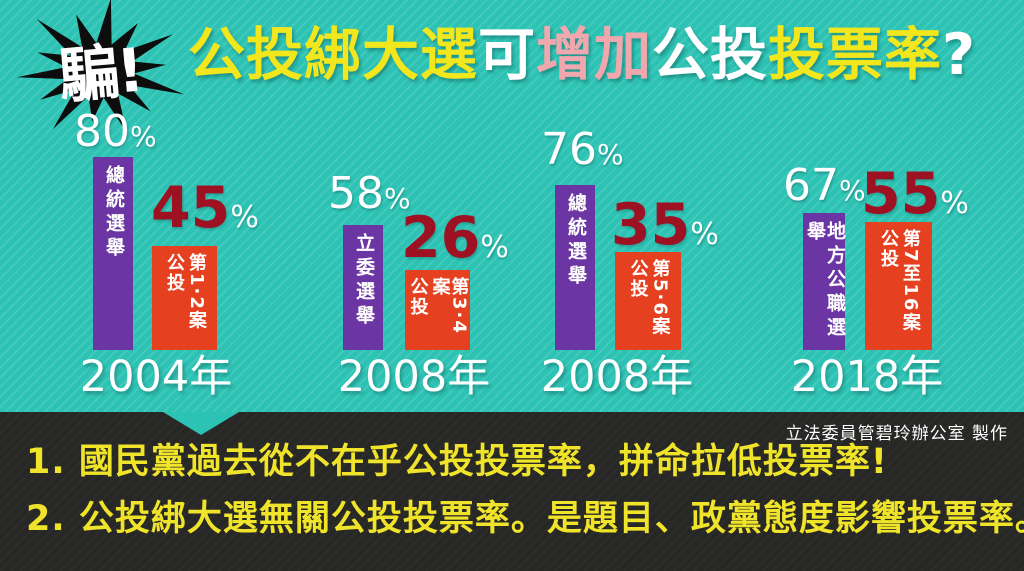  What do you see at coordinates (369, 193) in the screenshot?
I see `election-turnout-value: 58%` at bounding box center [369, 193].